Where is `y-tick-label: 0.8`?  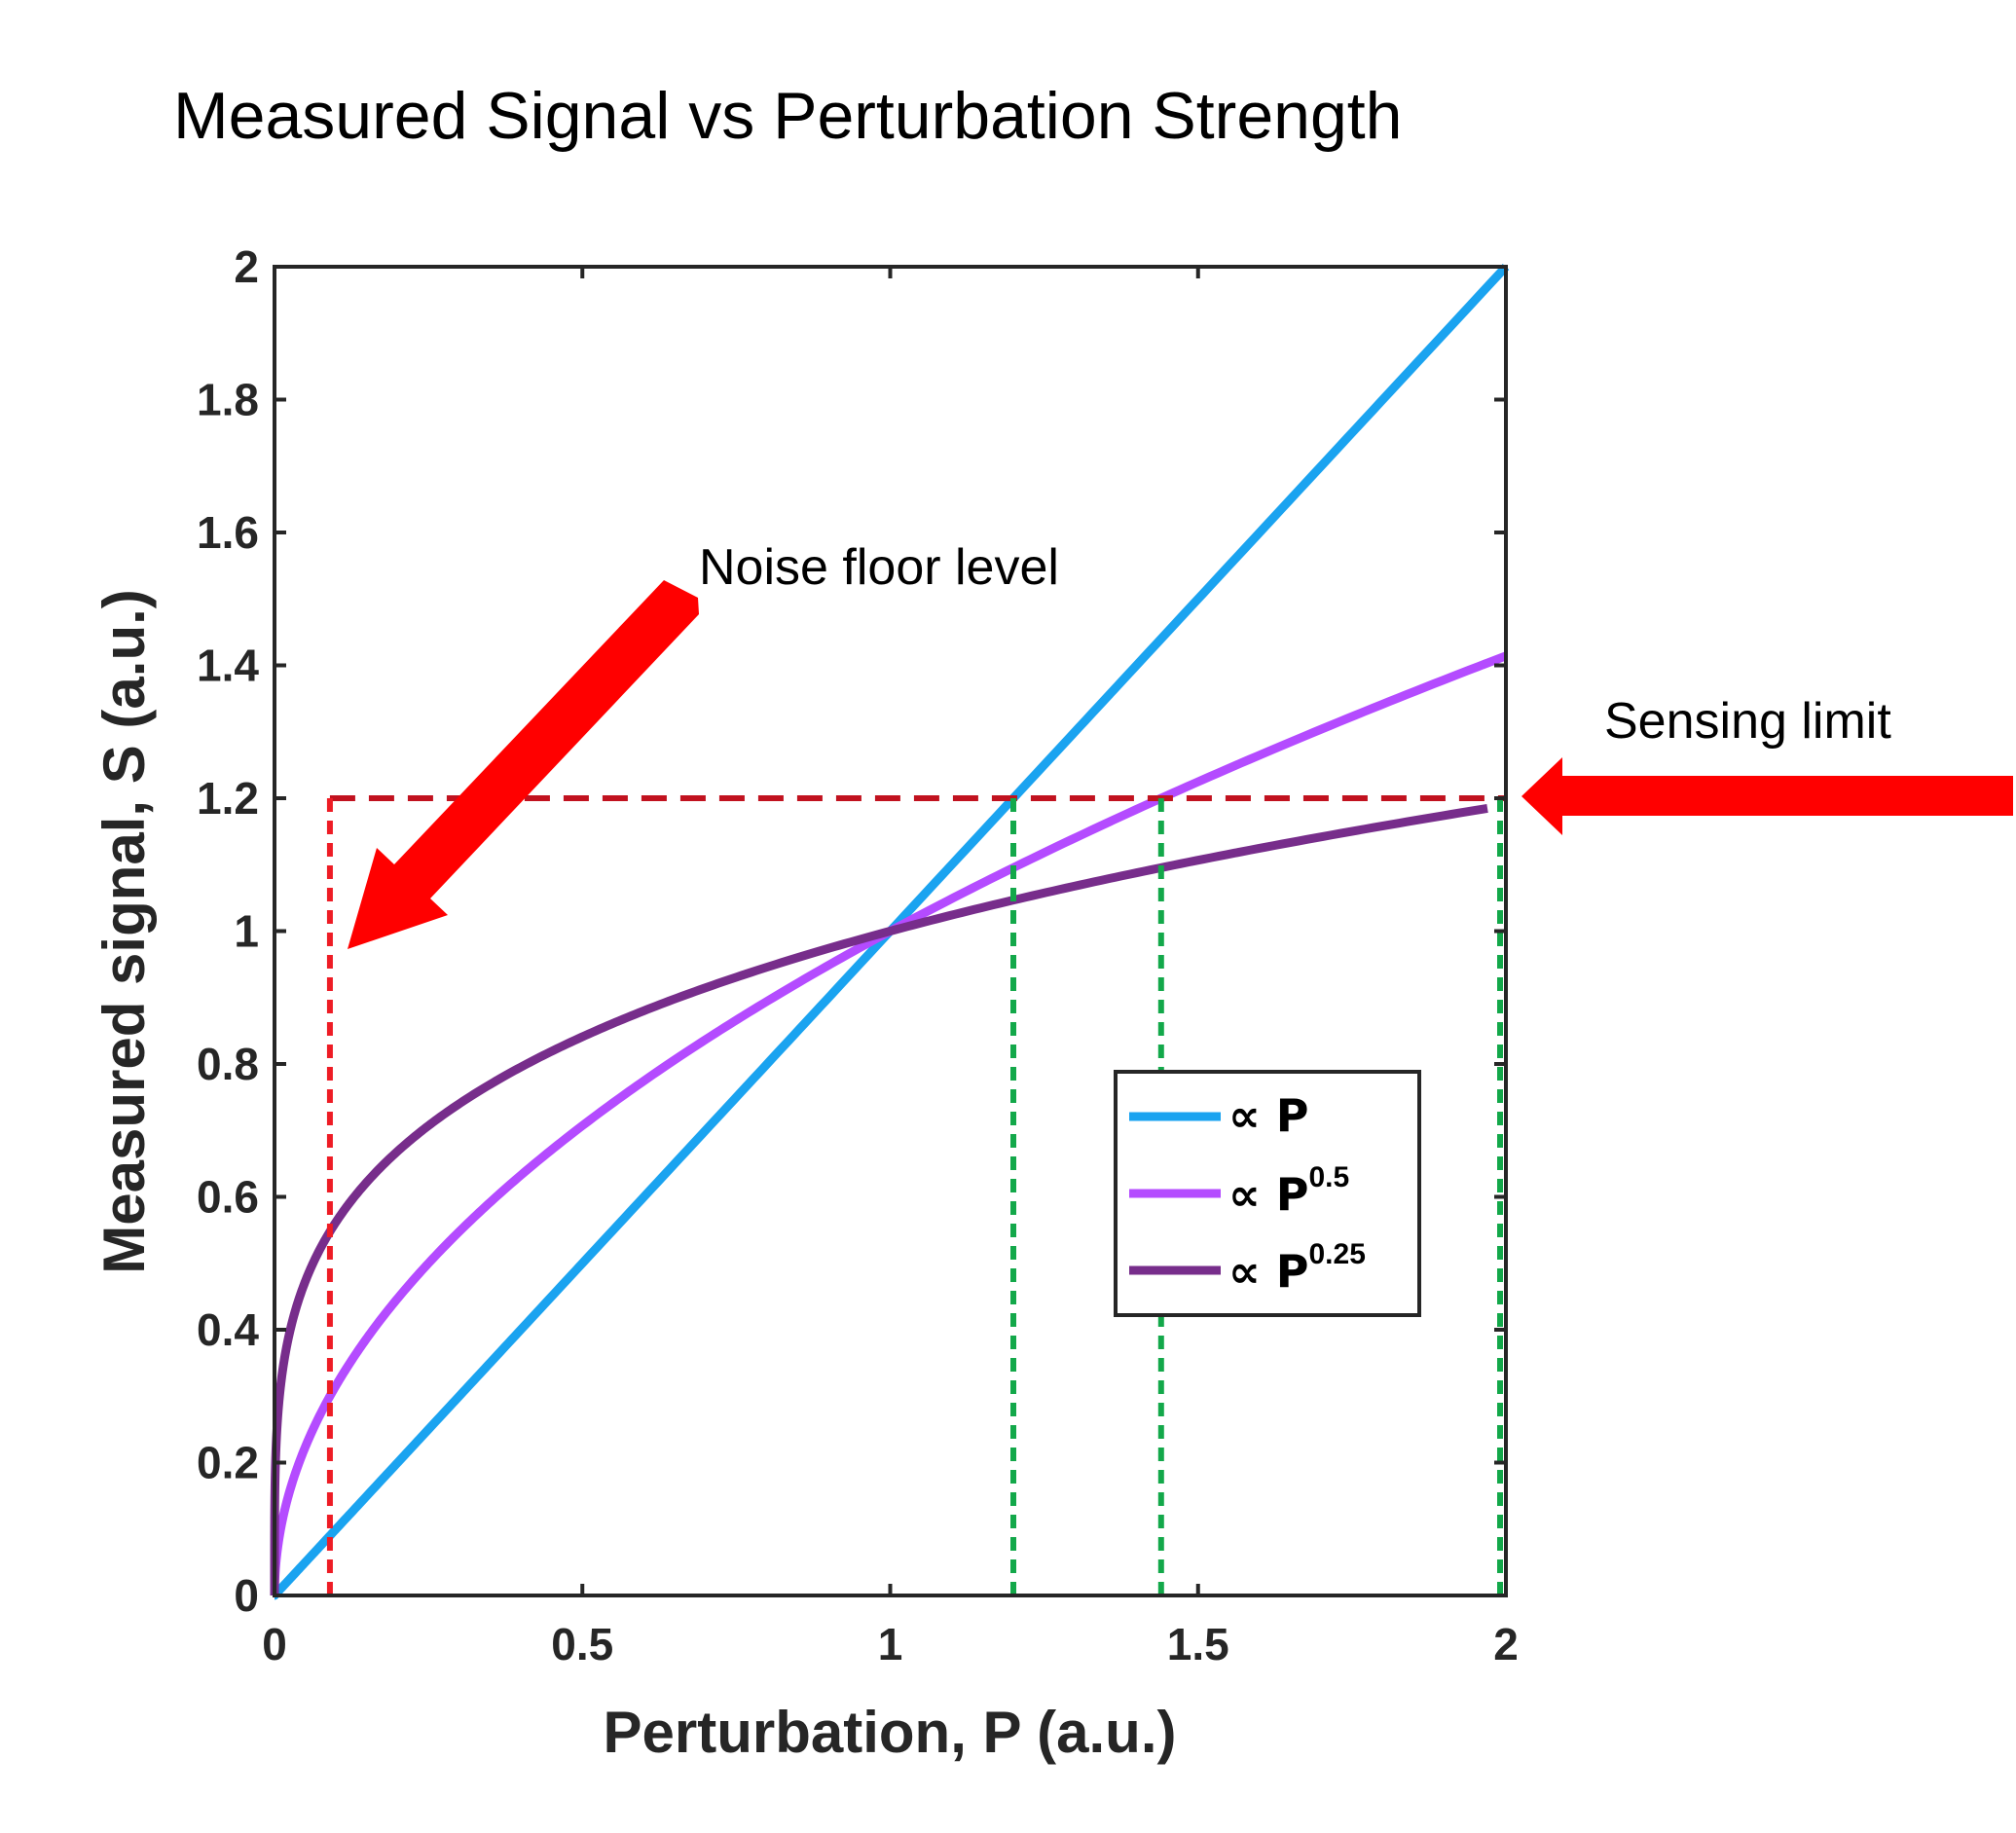 y-tick-label: 0.8 is located at coordinates (228, 1064).